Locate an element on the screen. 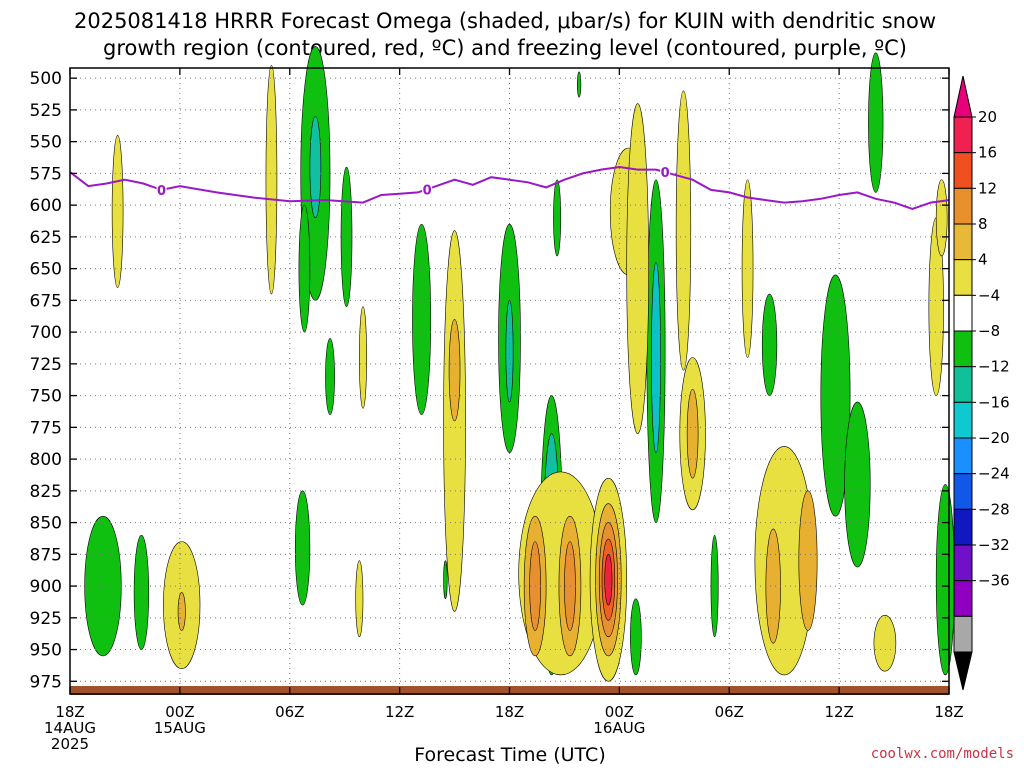 This screenshot has width=1024, height=768. colorbar-label: −32 is located at coordinates (994, 545).